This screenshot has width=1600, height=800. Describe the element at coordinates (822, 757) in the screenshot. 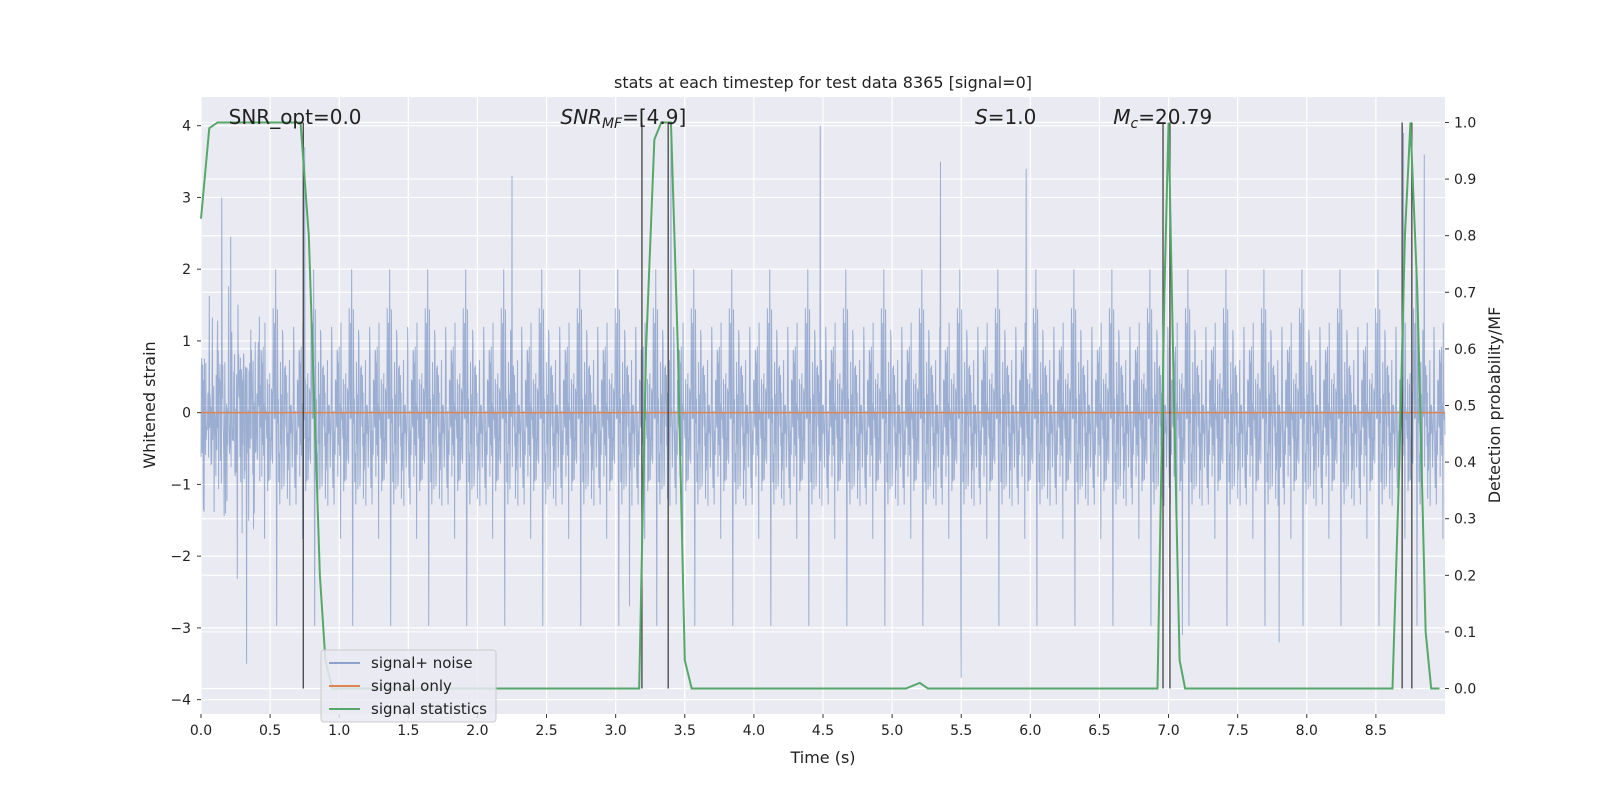

I see `x-axis-label: Time (s)` at that location.